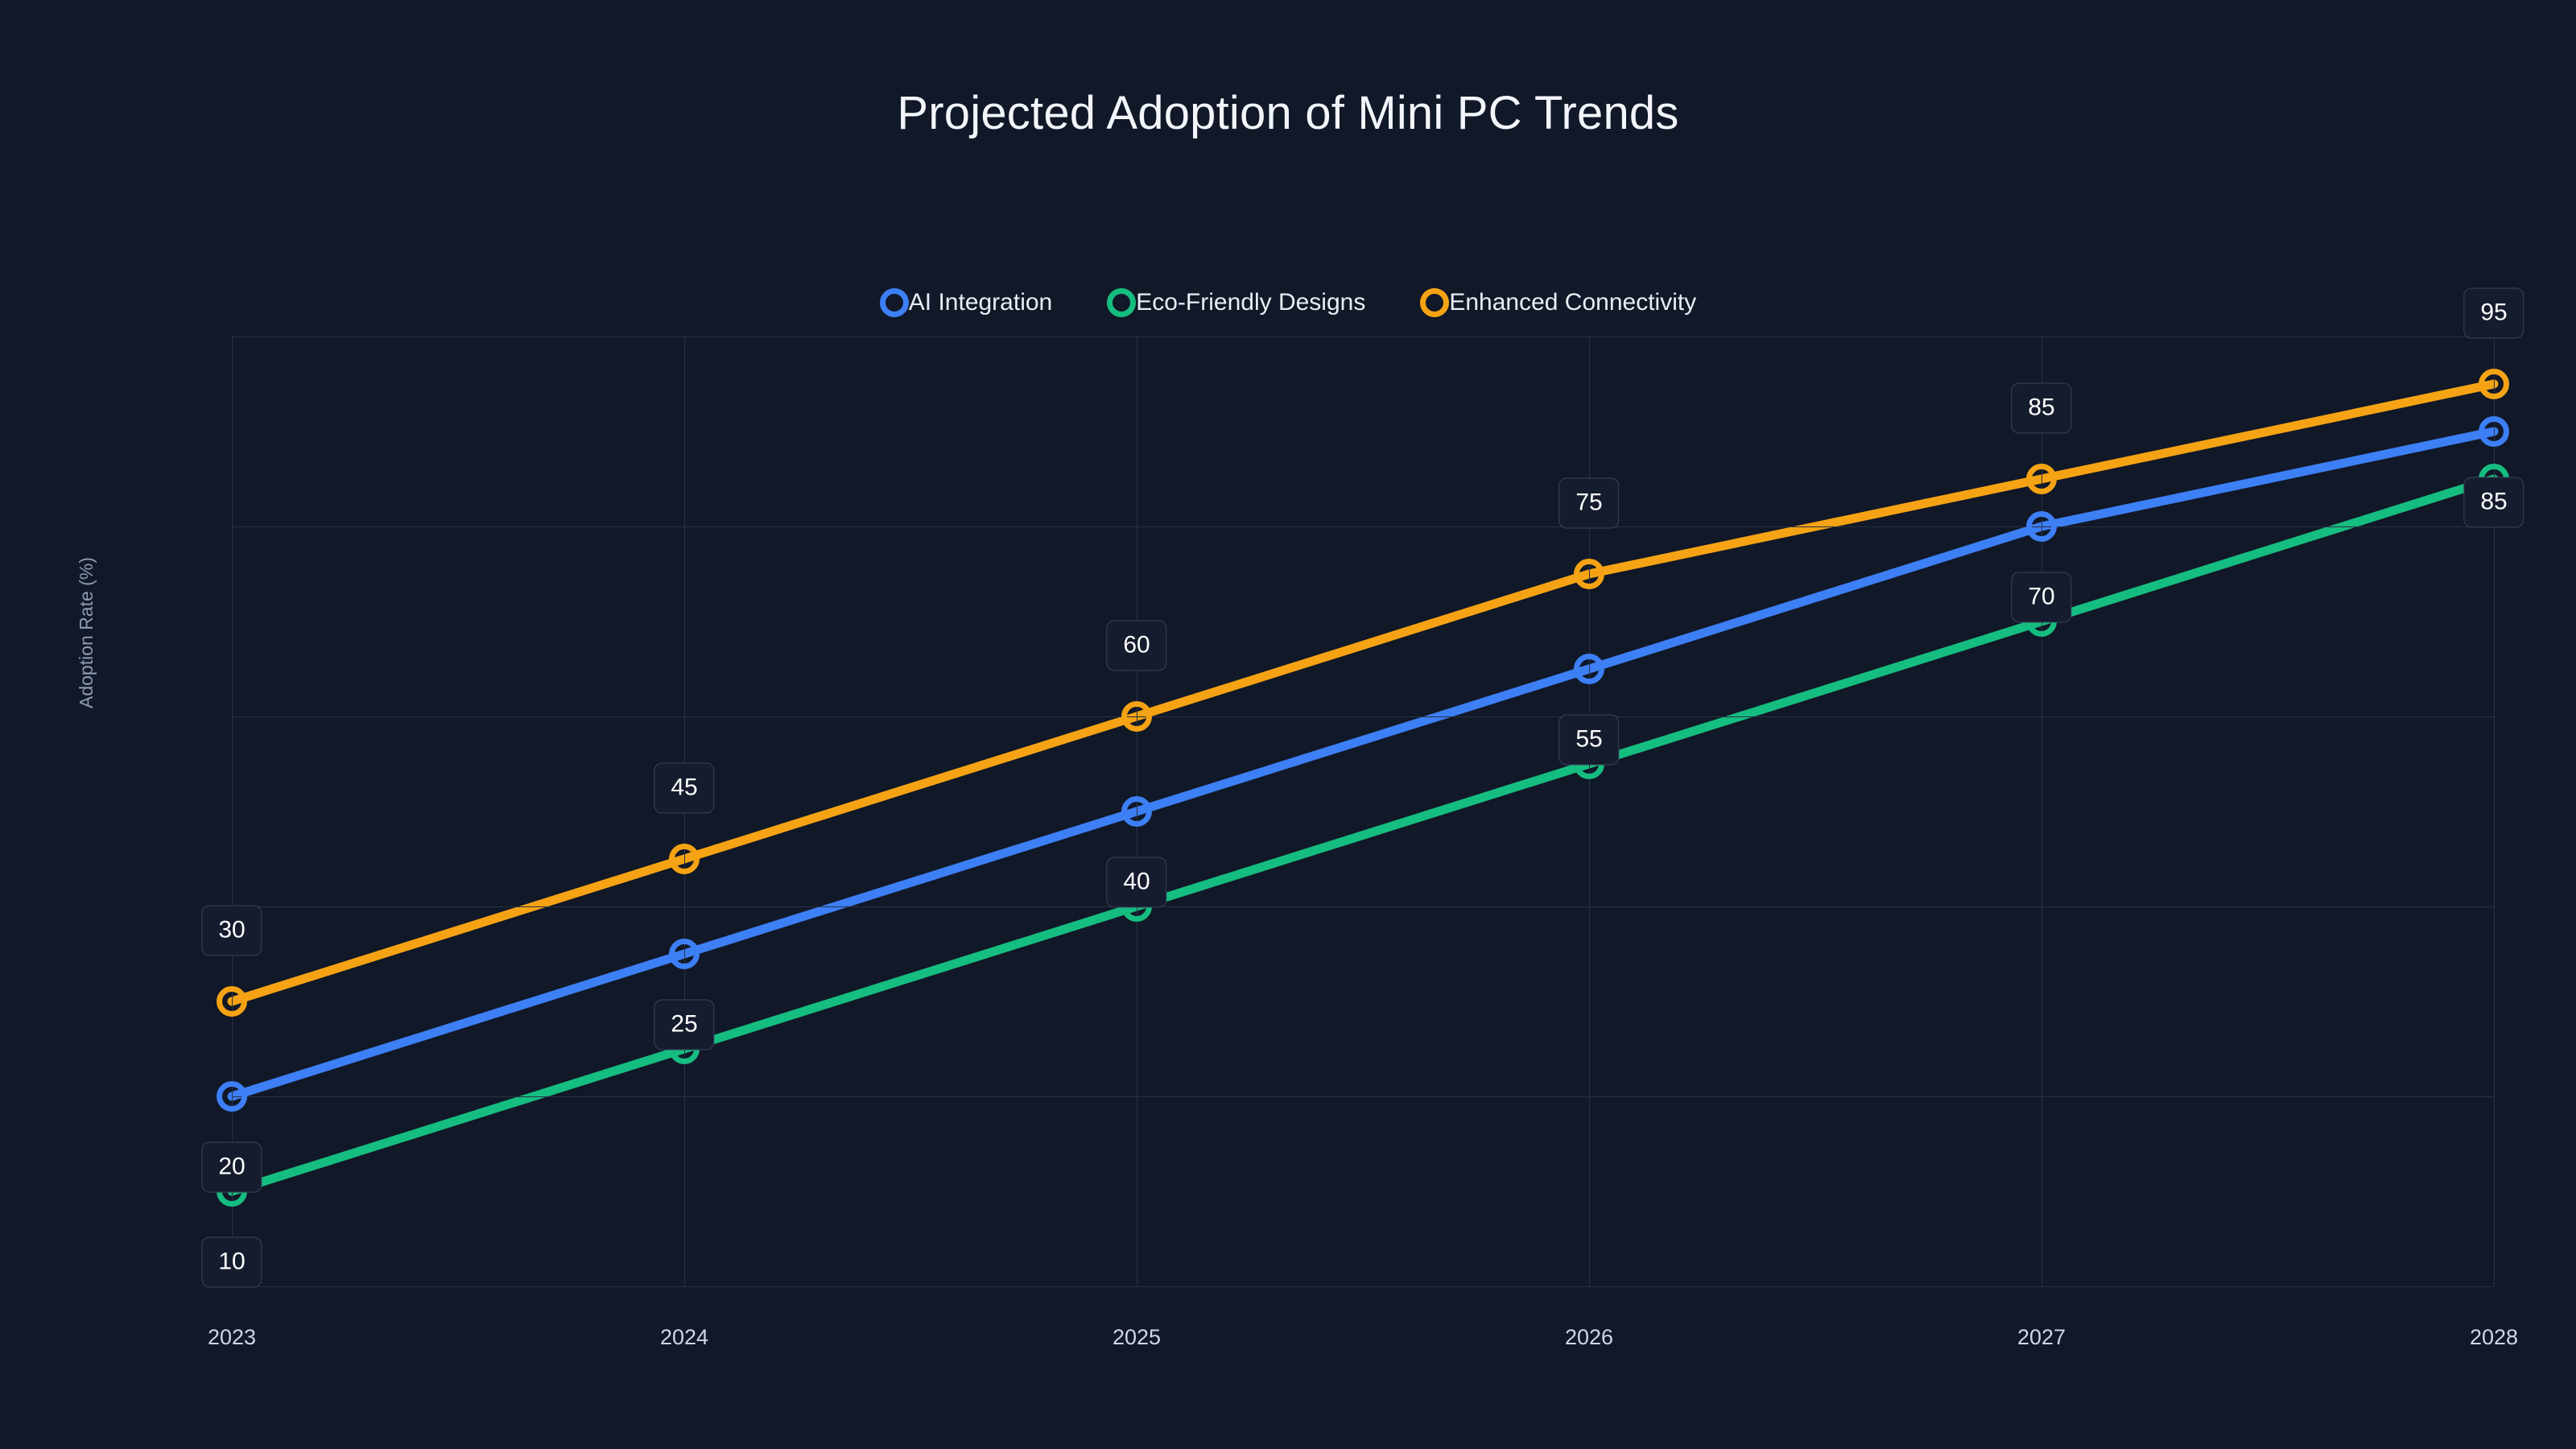 This screenshot has height=1449, width=2576. I want to click on data-value-label: 55, so click(1589, 740).